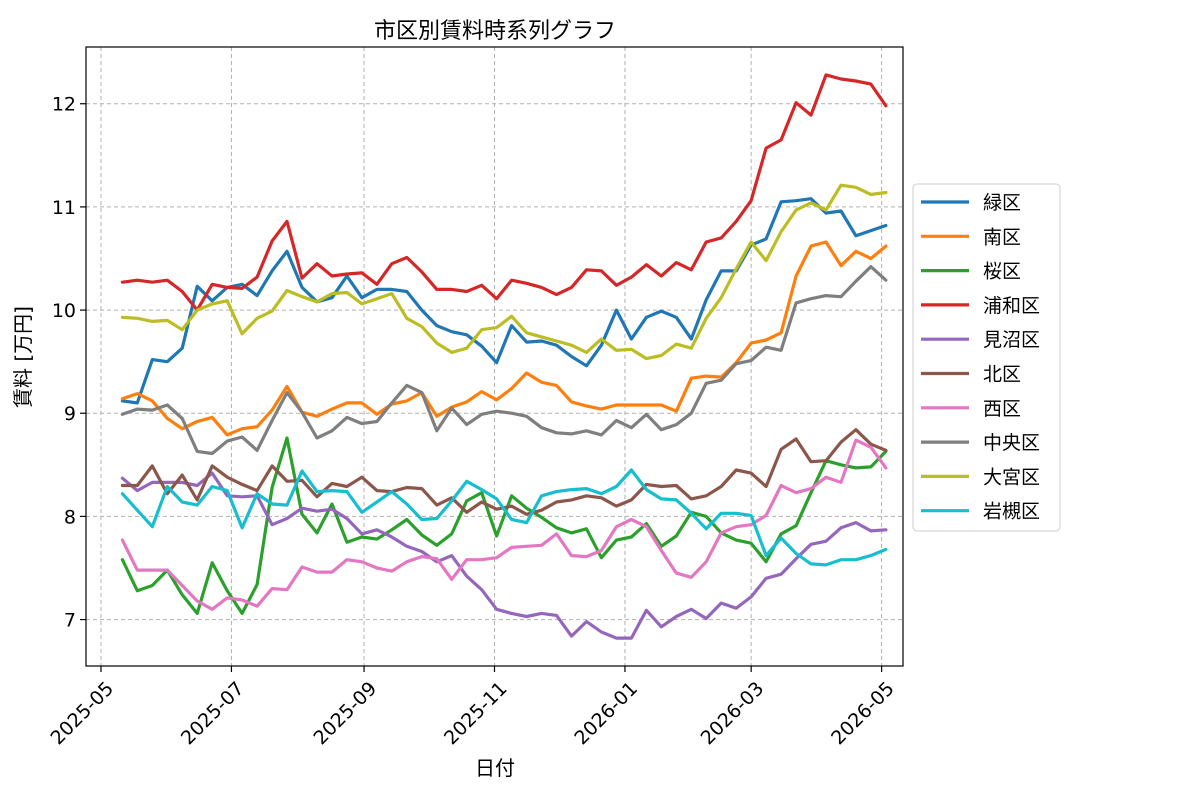  What do you see at coordinates (476, 714) in the screenshot?
I see `x-tick-label: 2025-11` at bounding box center [476, 714].